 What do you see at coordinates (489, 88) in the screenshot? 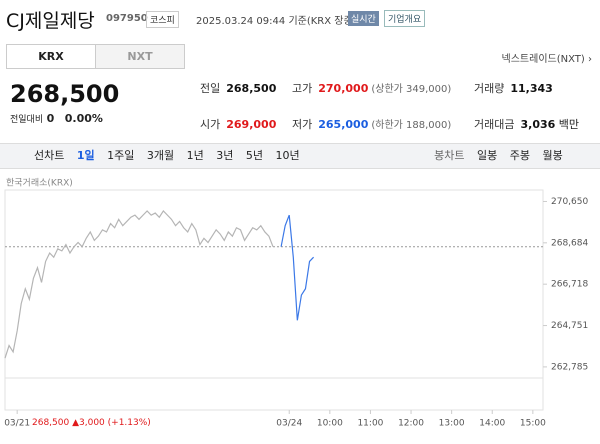
I see `stat-label: 거래량` at bounding box center [489, 88].